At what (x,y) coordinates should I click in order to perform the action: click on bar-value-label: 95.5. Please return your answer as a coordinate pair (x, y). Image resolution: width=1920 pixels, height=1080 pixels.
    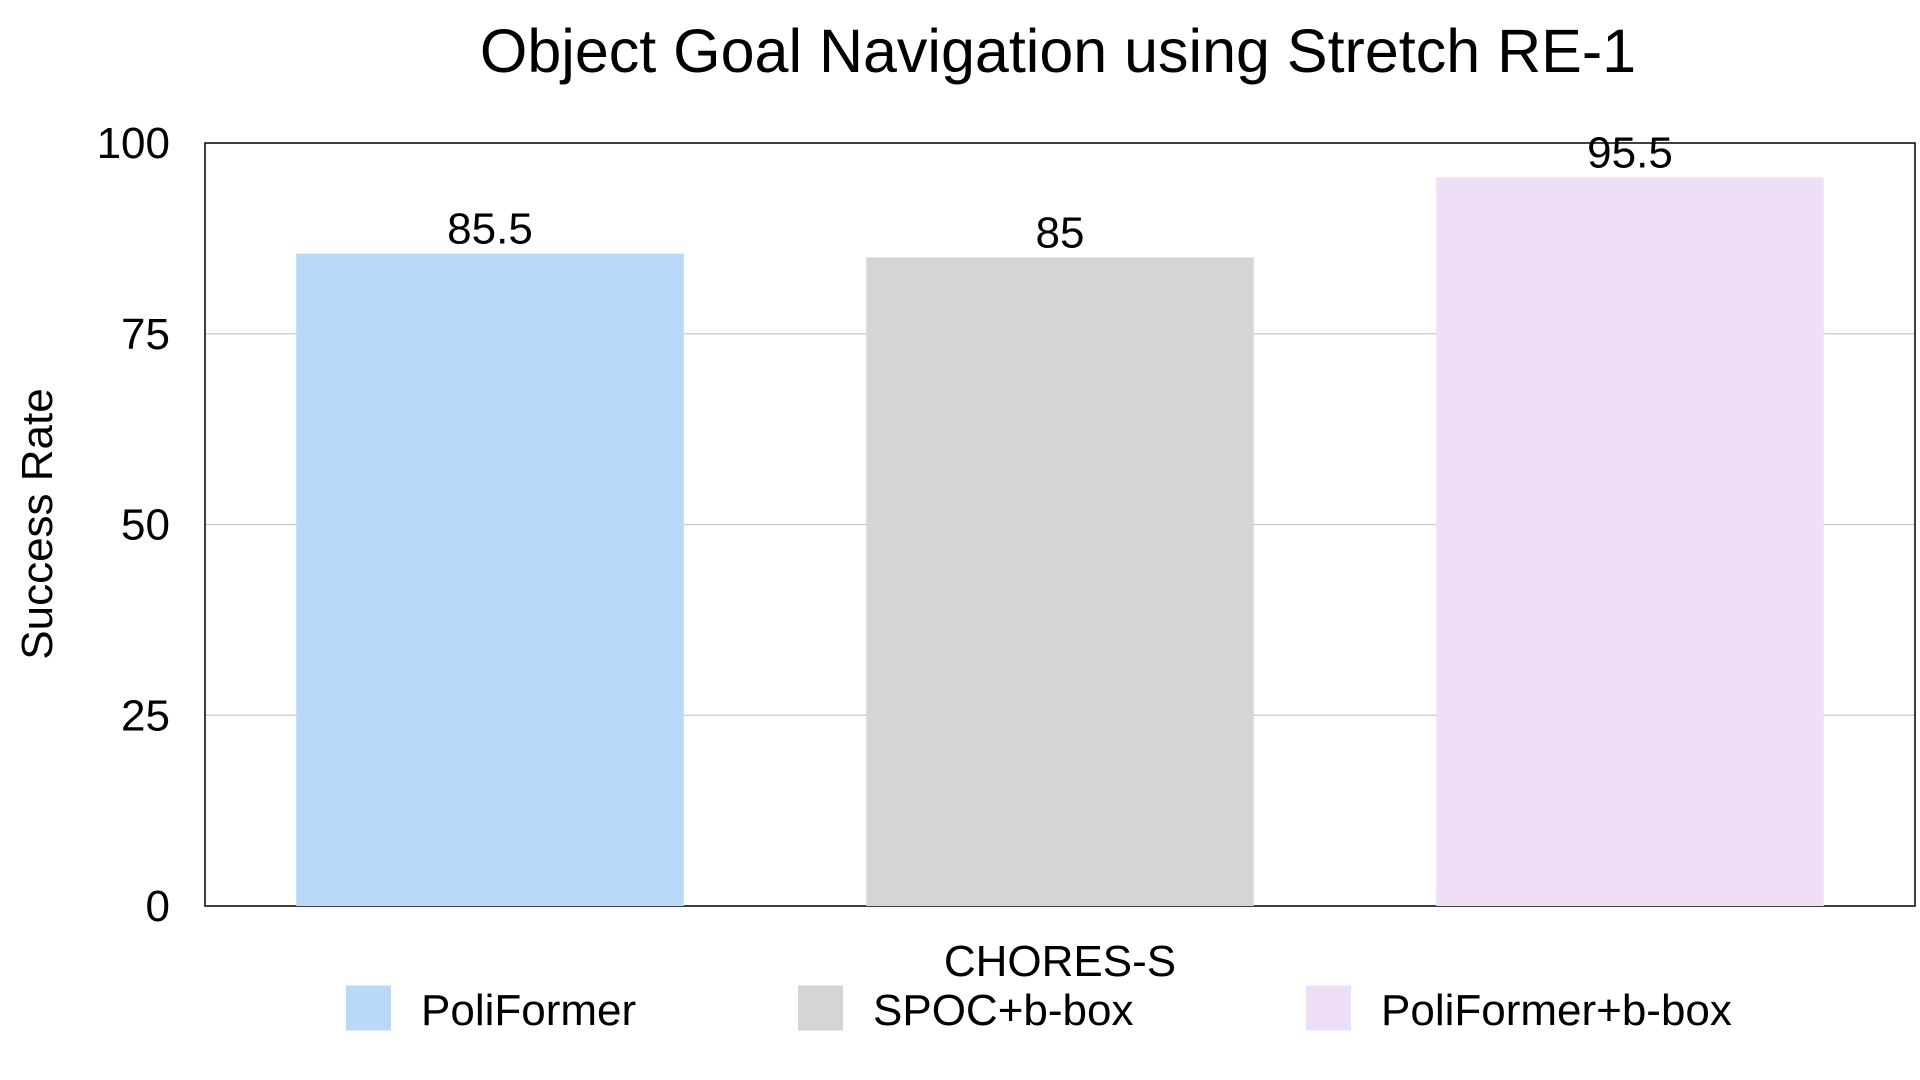
    Looking at the image, I should click on (1630, 152).